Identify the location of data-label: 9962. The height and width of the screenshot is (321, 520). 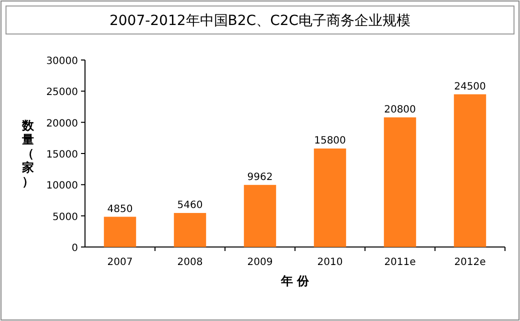
(260, 177).